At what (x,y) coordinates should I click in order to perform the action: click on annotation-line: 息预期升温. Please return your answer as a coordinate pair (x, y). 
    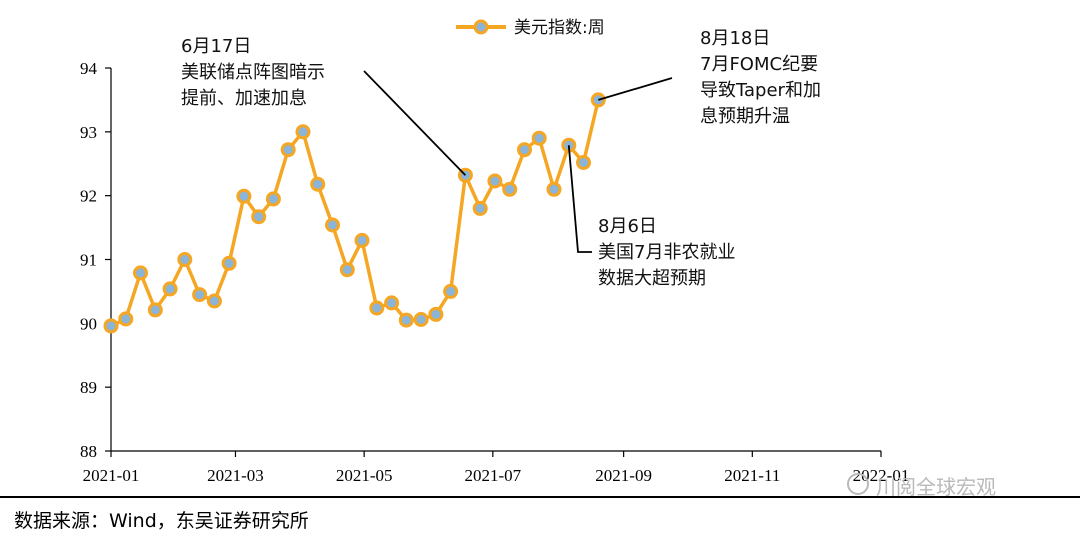
    Looking at the image, I should click on (745, 116).